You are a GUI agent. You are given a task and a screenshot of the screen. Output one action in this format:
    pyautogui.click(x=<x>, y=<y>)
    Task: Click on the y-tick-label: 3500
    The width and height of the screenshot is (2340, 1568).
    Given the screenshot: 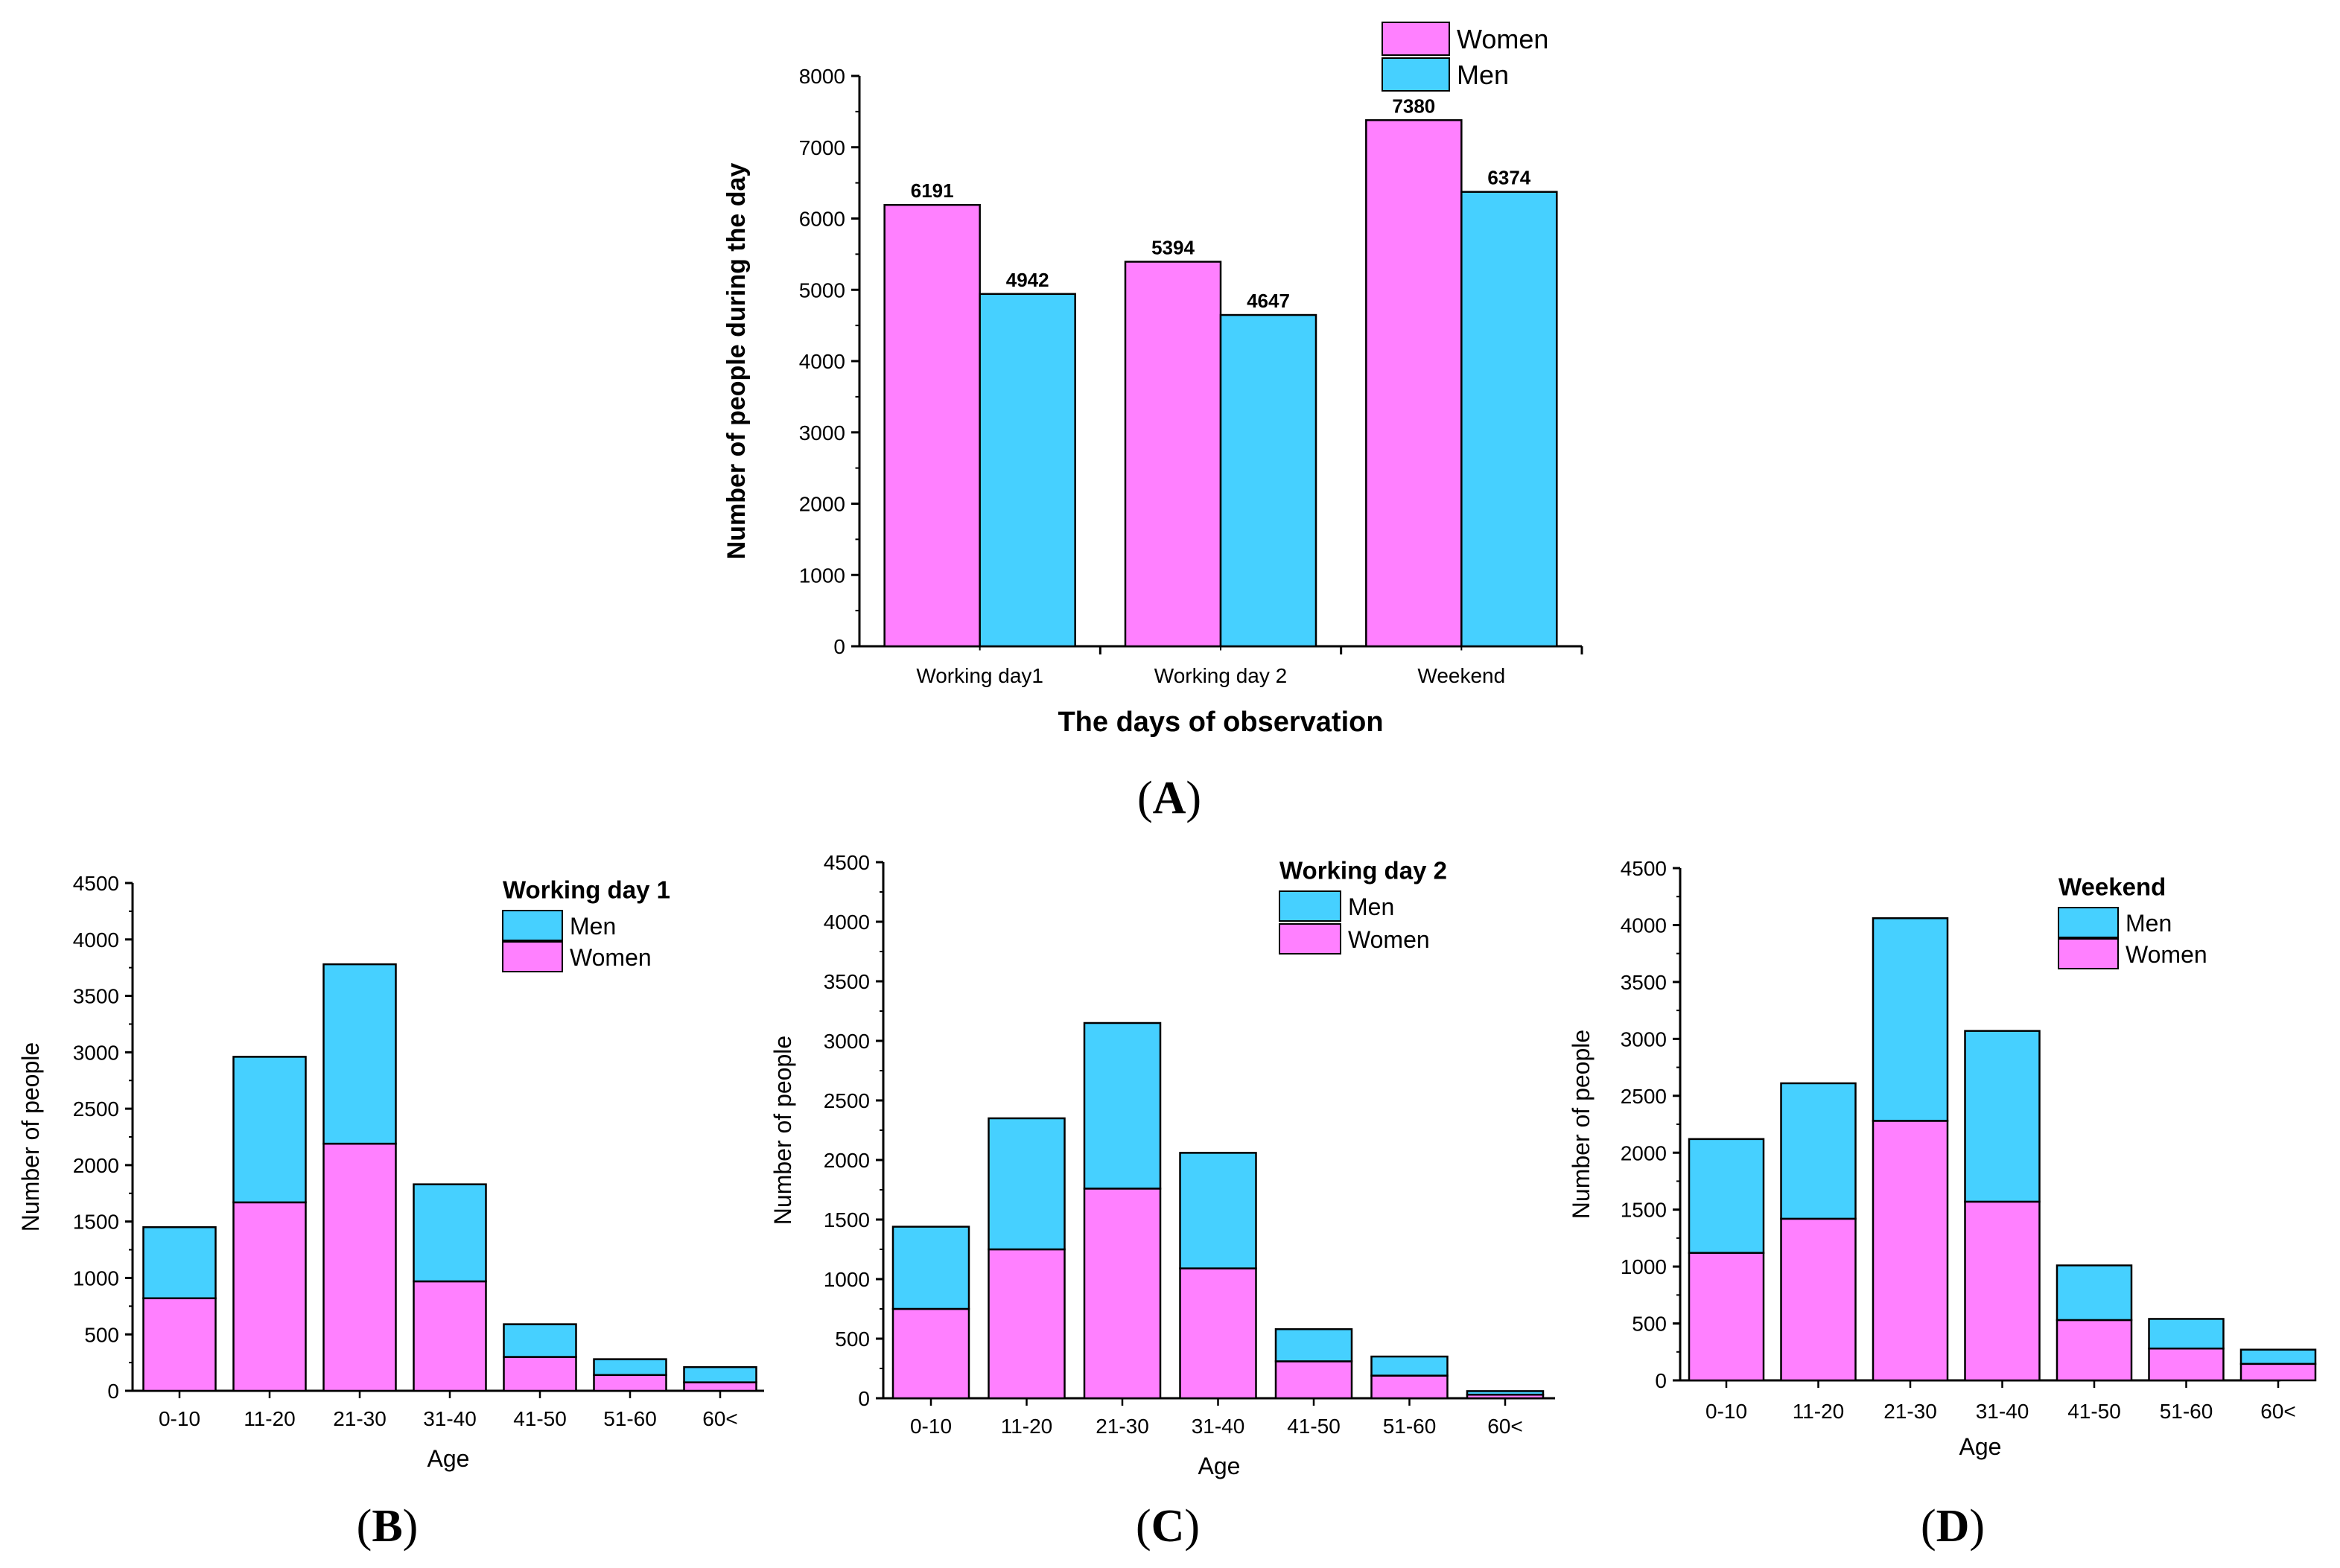 What is the action you would take?
    pyautogui.click(x=1644, y=982)
    